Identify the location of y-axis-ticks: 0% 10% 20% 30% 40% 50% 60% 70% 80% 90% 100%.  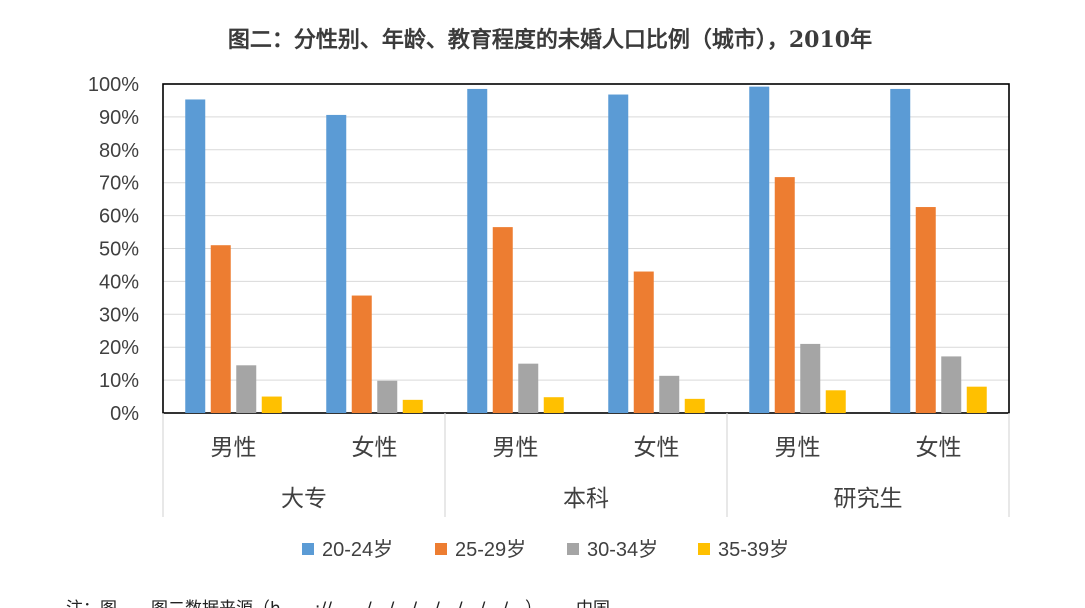
(113, 249).